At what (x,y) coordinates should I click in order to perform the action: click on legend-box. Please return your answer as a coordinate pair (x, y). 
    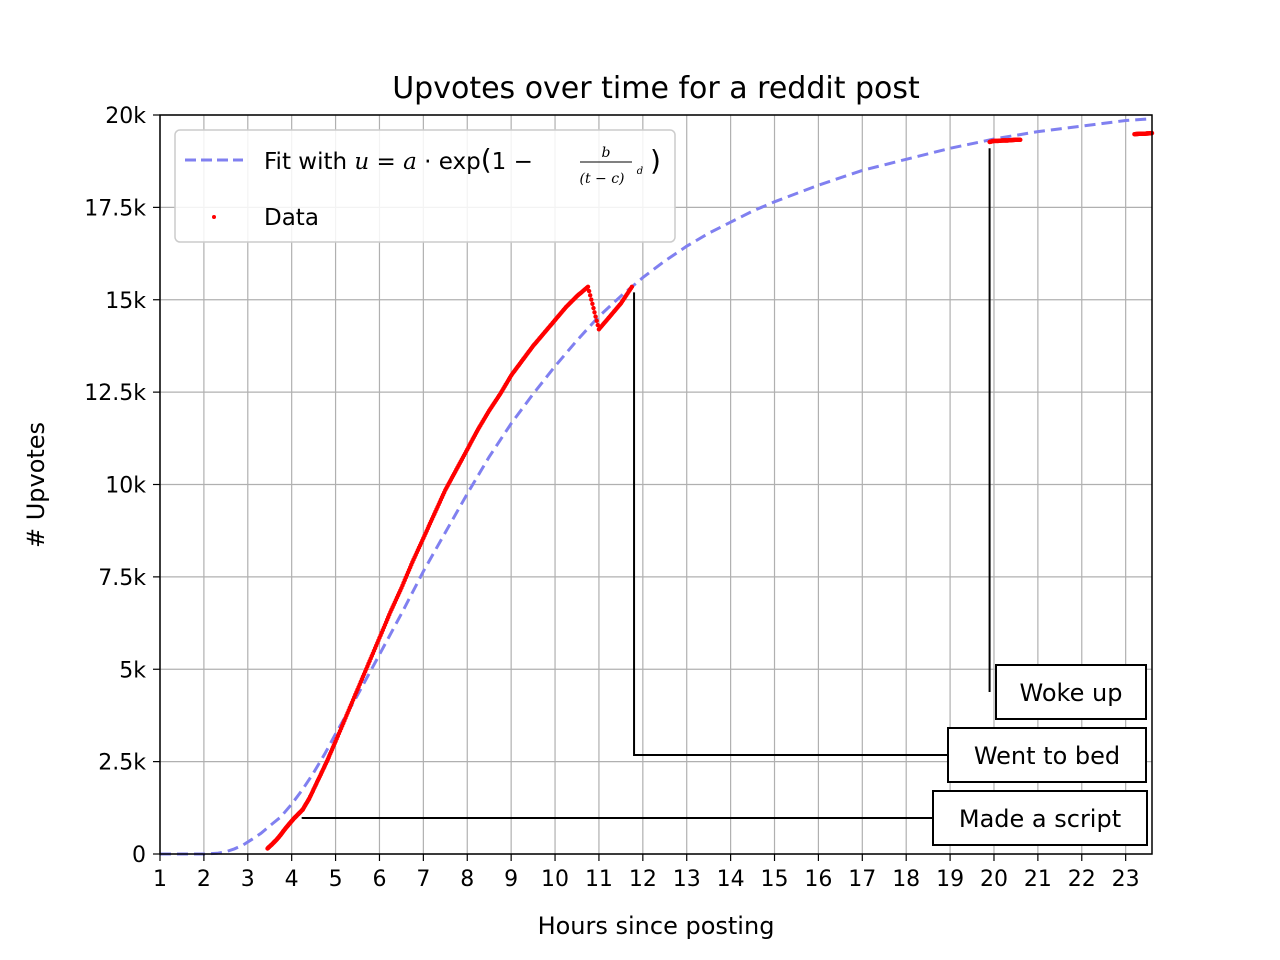
    Looking at the image, I should click on (425, 186).